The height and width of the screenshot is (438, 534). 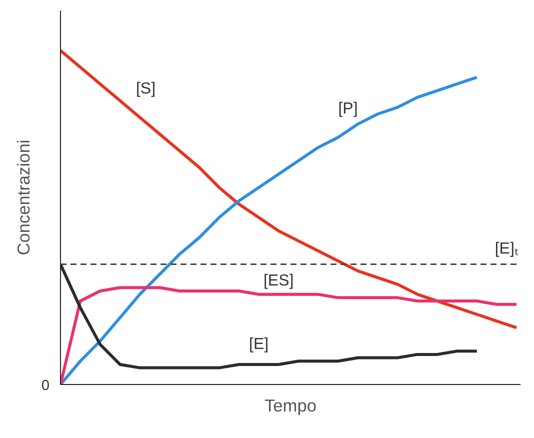 What do you see at coordinates (278, 281) in the screenshot?
I see `series-label: [ES]` at bounding box center [278, 281].